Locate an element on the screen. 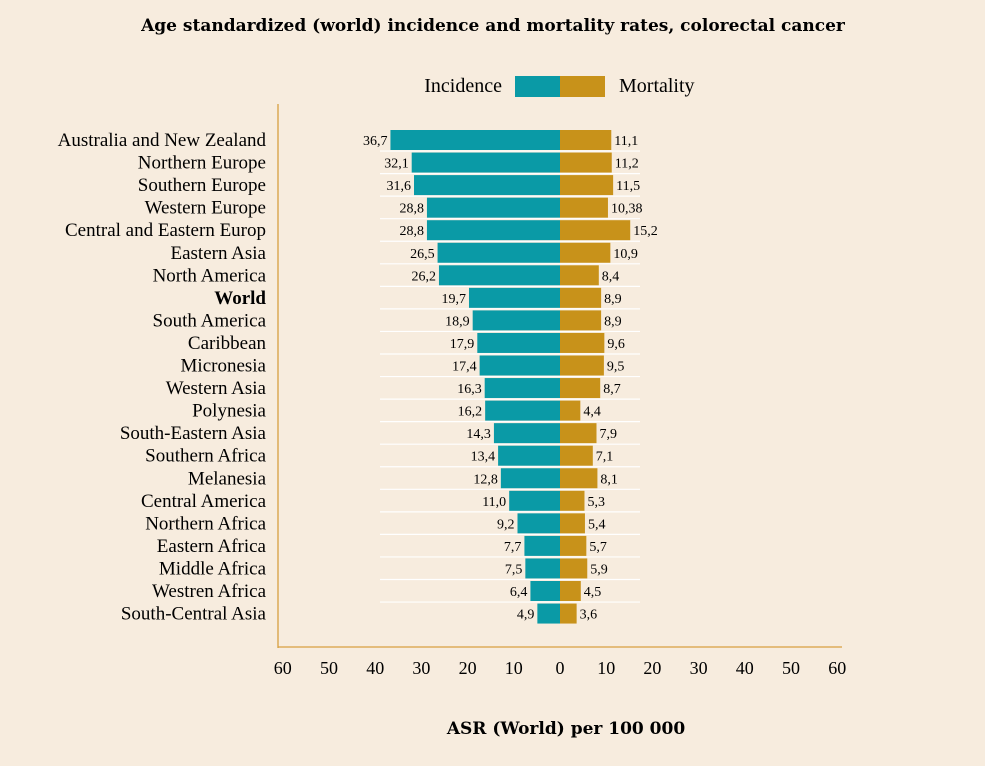  incidence-value-label: 26,2 is located at coordinates (423, 276).